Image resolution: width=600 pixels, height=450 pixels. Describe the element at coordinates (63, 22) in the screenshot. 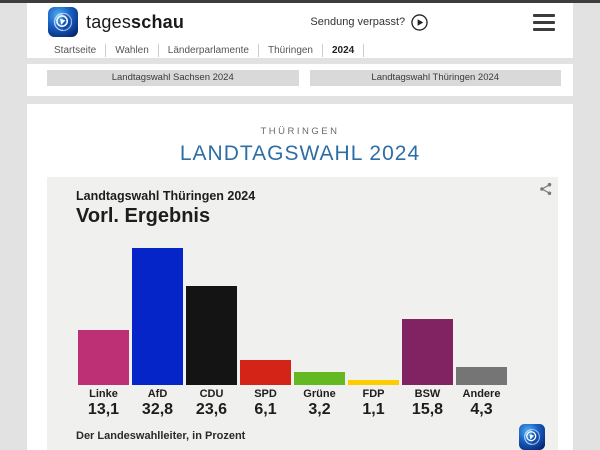

I see `tagesschau-logo-icon` at that location.